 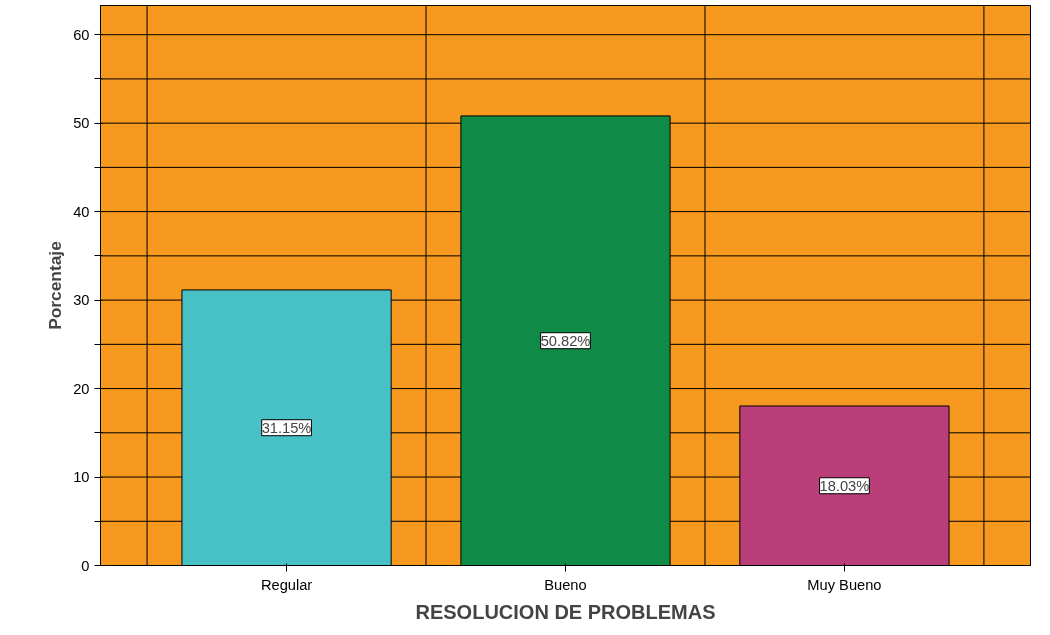 I want to click on x-tick-label: Muy Bueno, so click(x=844, y=584).